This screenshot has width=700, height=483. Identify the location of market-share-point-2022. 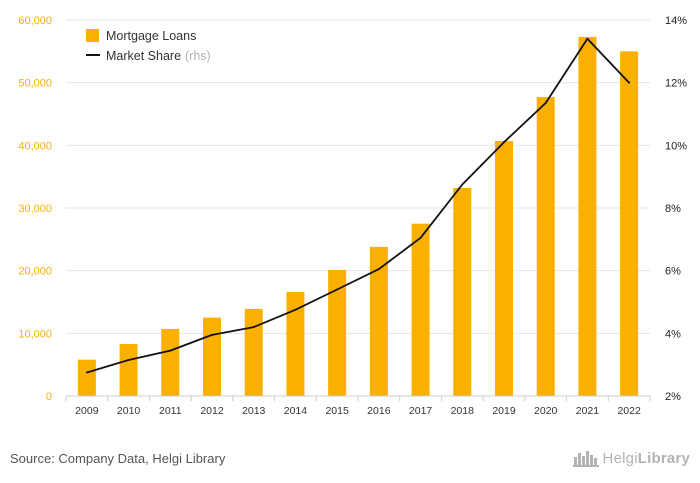
(629, 82).